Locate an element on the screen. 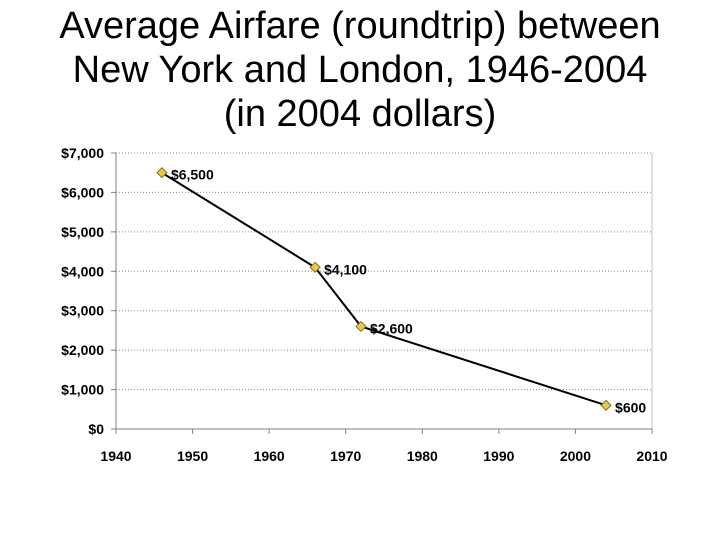  x-tick-label-3: 1970 is located at coordinates (345, 456).